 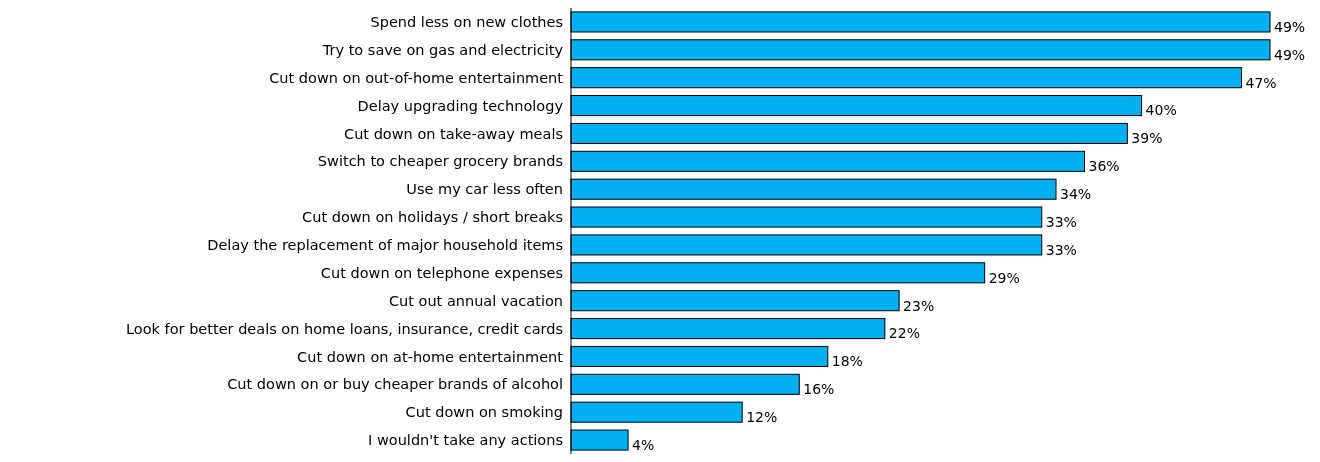 What do you see at coordinates (1004, 277) in the screenshot?
I see `data-label: 29%` at bounding box center [1004, 277].